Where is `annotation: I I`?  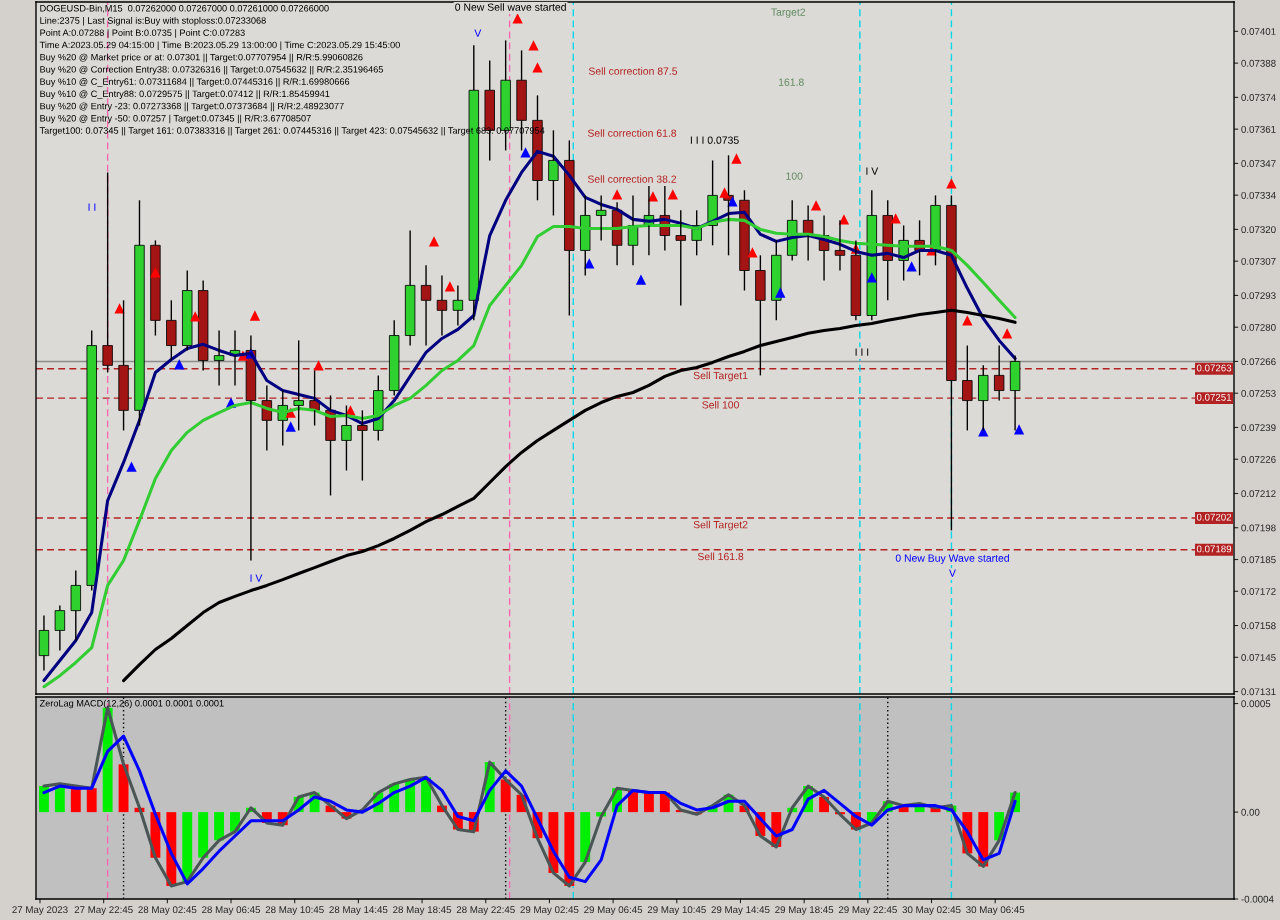
annotation: I I is located at coordinates (92, 207).